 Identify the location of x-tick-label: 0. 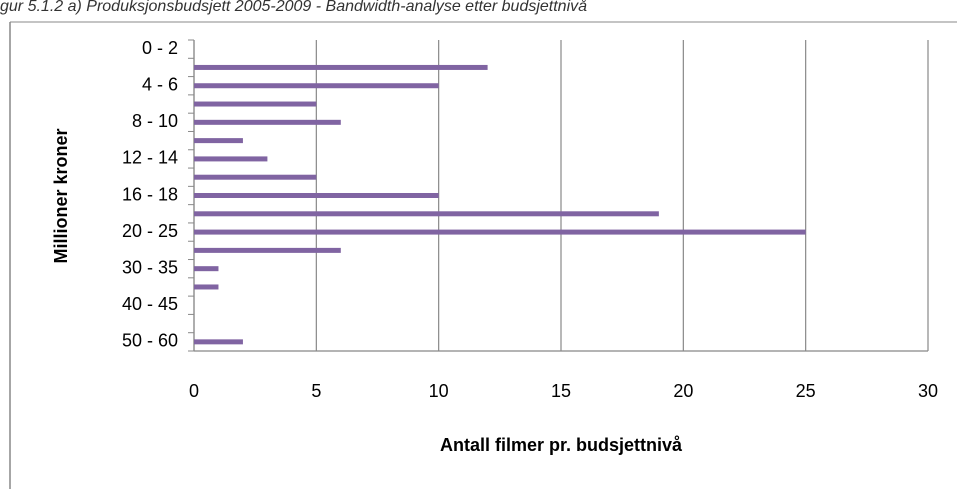
(194, 391).